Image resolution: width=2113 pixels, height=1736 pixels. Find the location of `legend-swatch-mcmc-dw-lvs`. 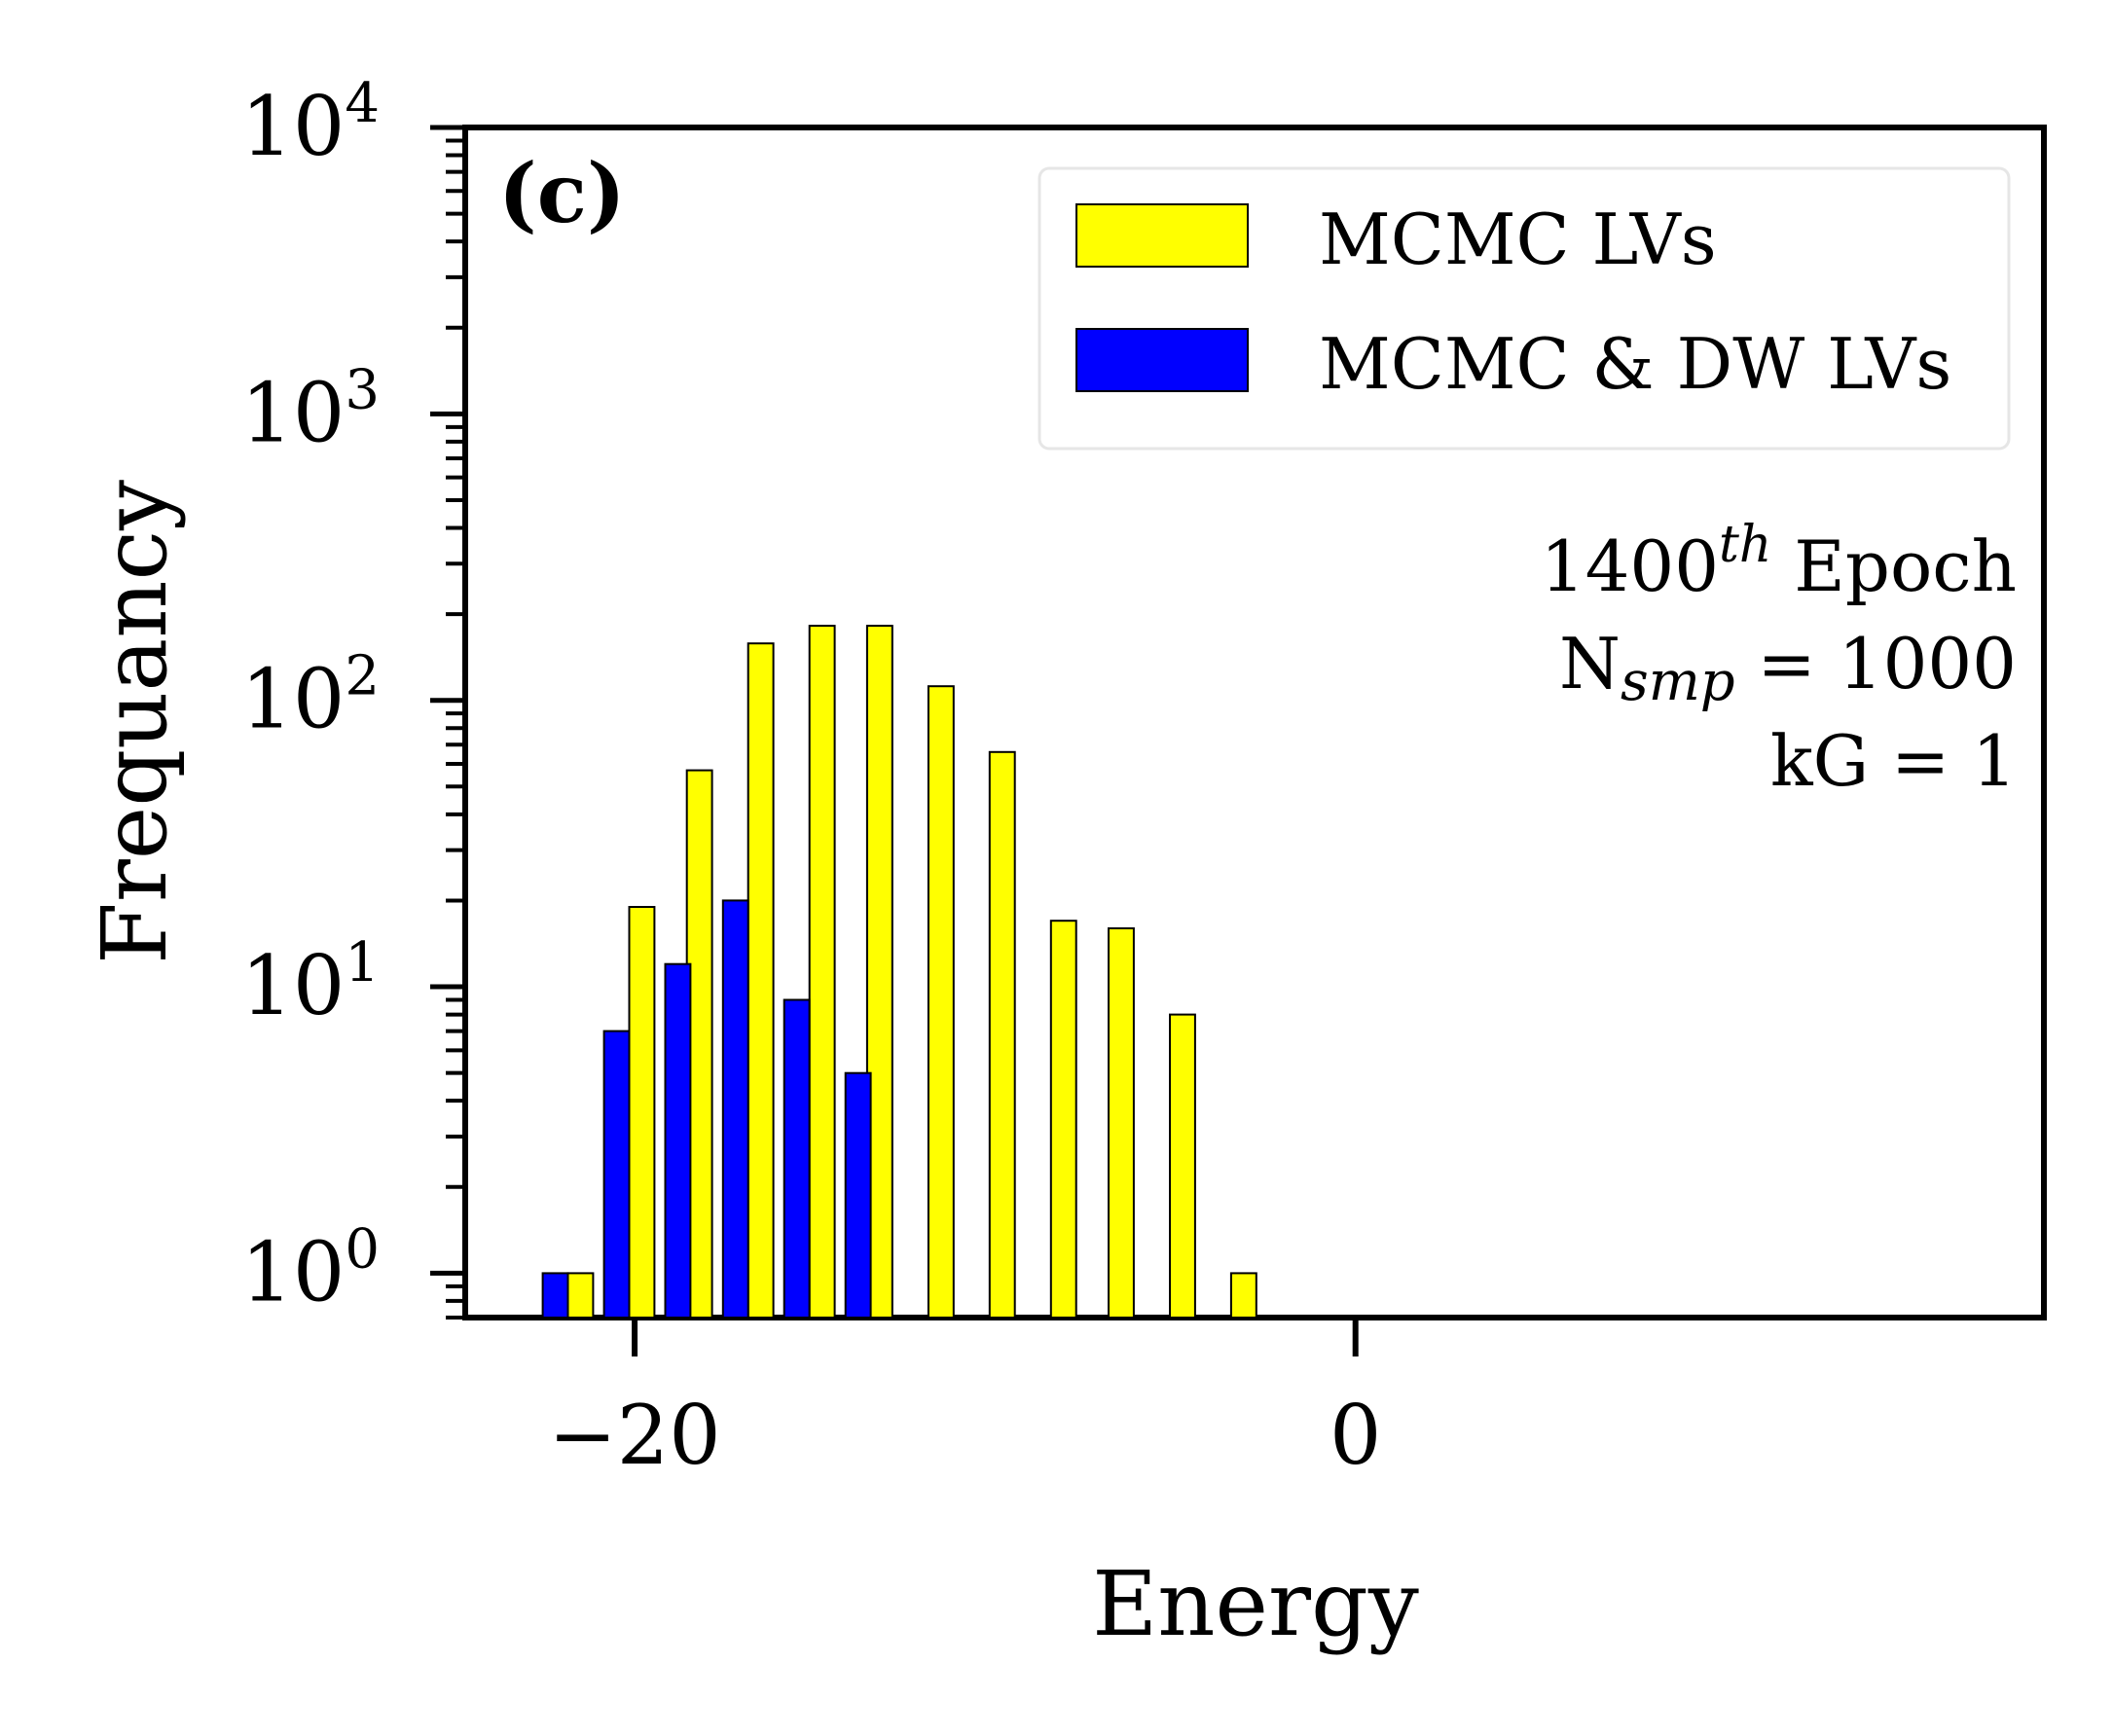

legend-swatch-mcmc-dw-lvs is located at coordinates (1162, 360).